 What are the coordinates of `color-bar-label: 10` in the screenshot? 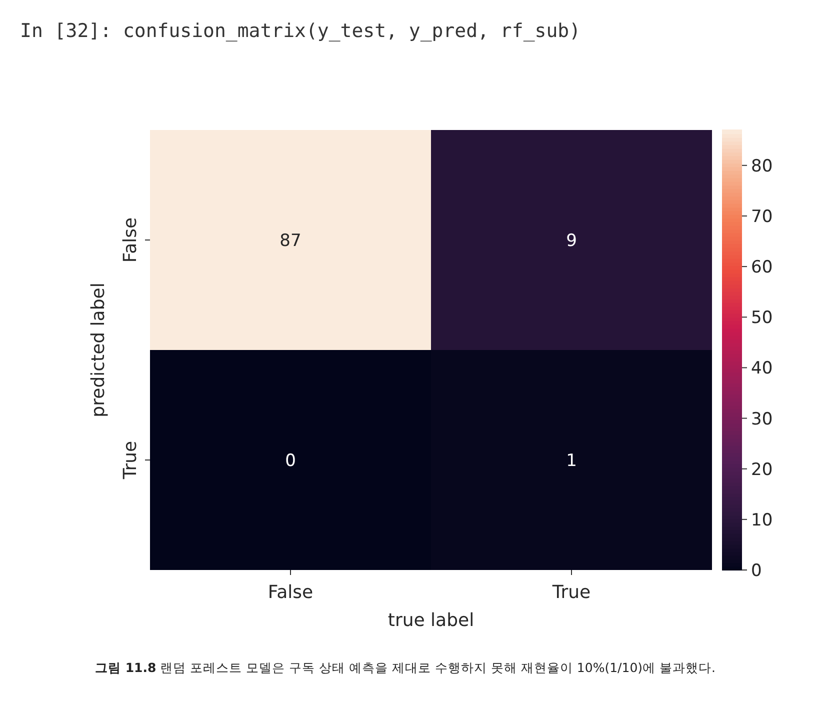 It's located at (762, 520).